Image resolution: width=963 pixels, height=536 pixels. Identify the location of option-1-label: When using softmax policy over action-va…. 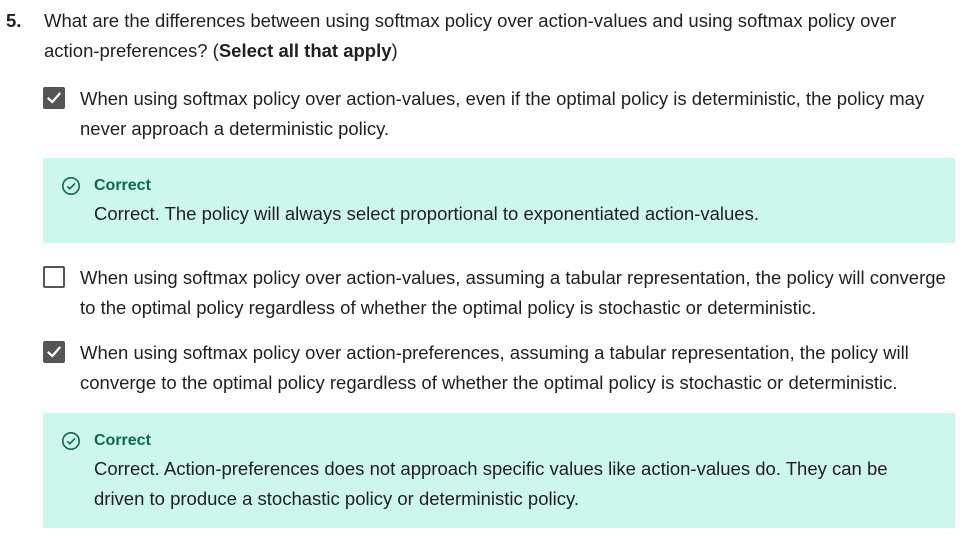
(502, 113).